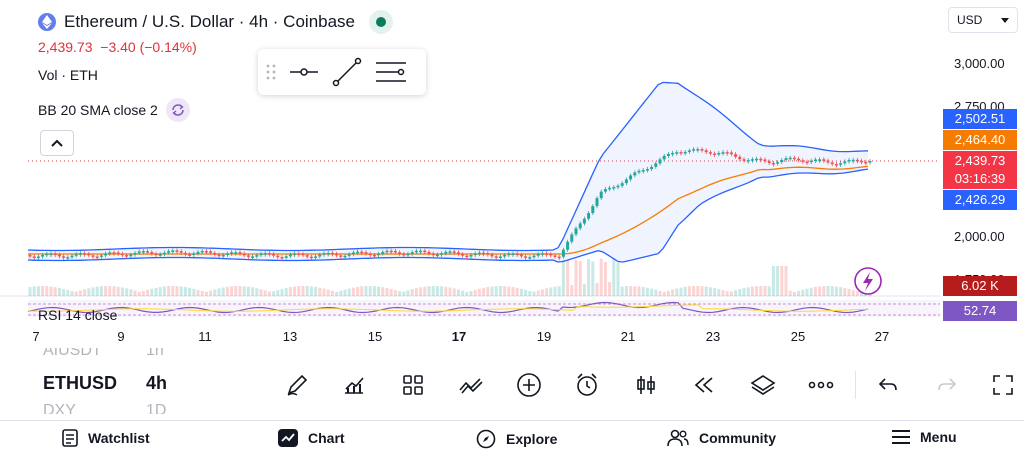 The height and width of the screenshot is (461, 1024). Describe the element at coordinates (156, 408) in the screenshot. I see `interval-option: 1D` at that location.